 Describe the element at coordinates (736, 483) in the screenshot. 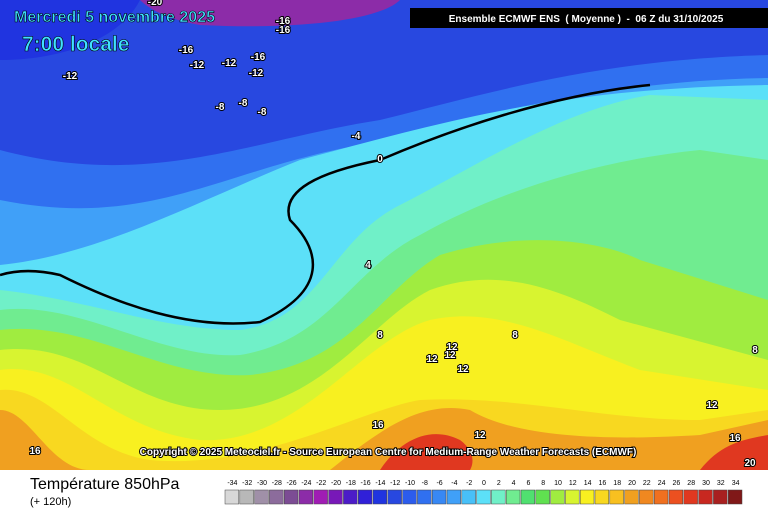

I see `scale-label: 34` at that location.